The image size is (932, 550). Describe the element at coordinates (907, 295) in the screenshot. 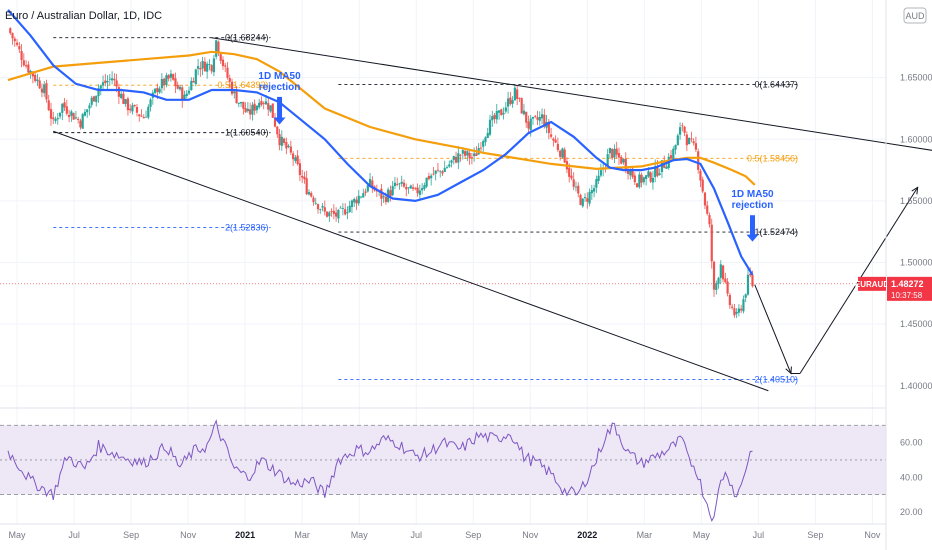

I see `price-tag-countdown: 10:37:58` at that location.